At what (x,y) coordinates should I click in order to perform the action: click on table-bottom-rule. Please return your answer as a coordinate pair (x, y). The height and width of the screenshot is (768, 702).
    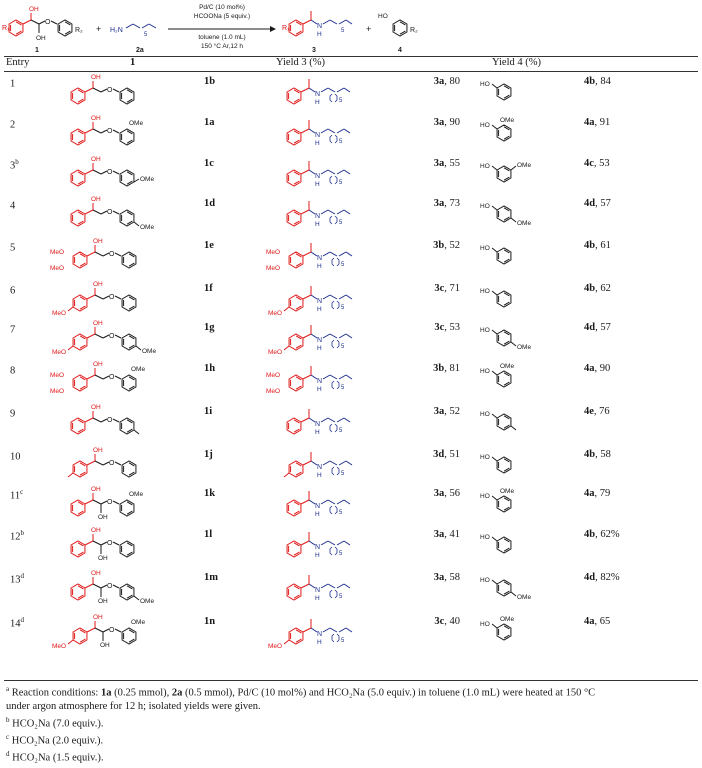
    Looking at the image, I should click on (351, 680).